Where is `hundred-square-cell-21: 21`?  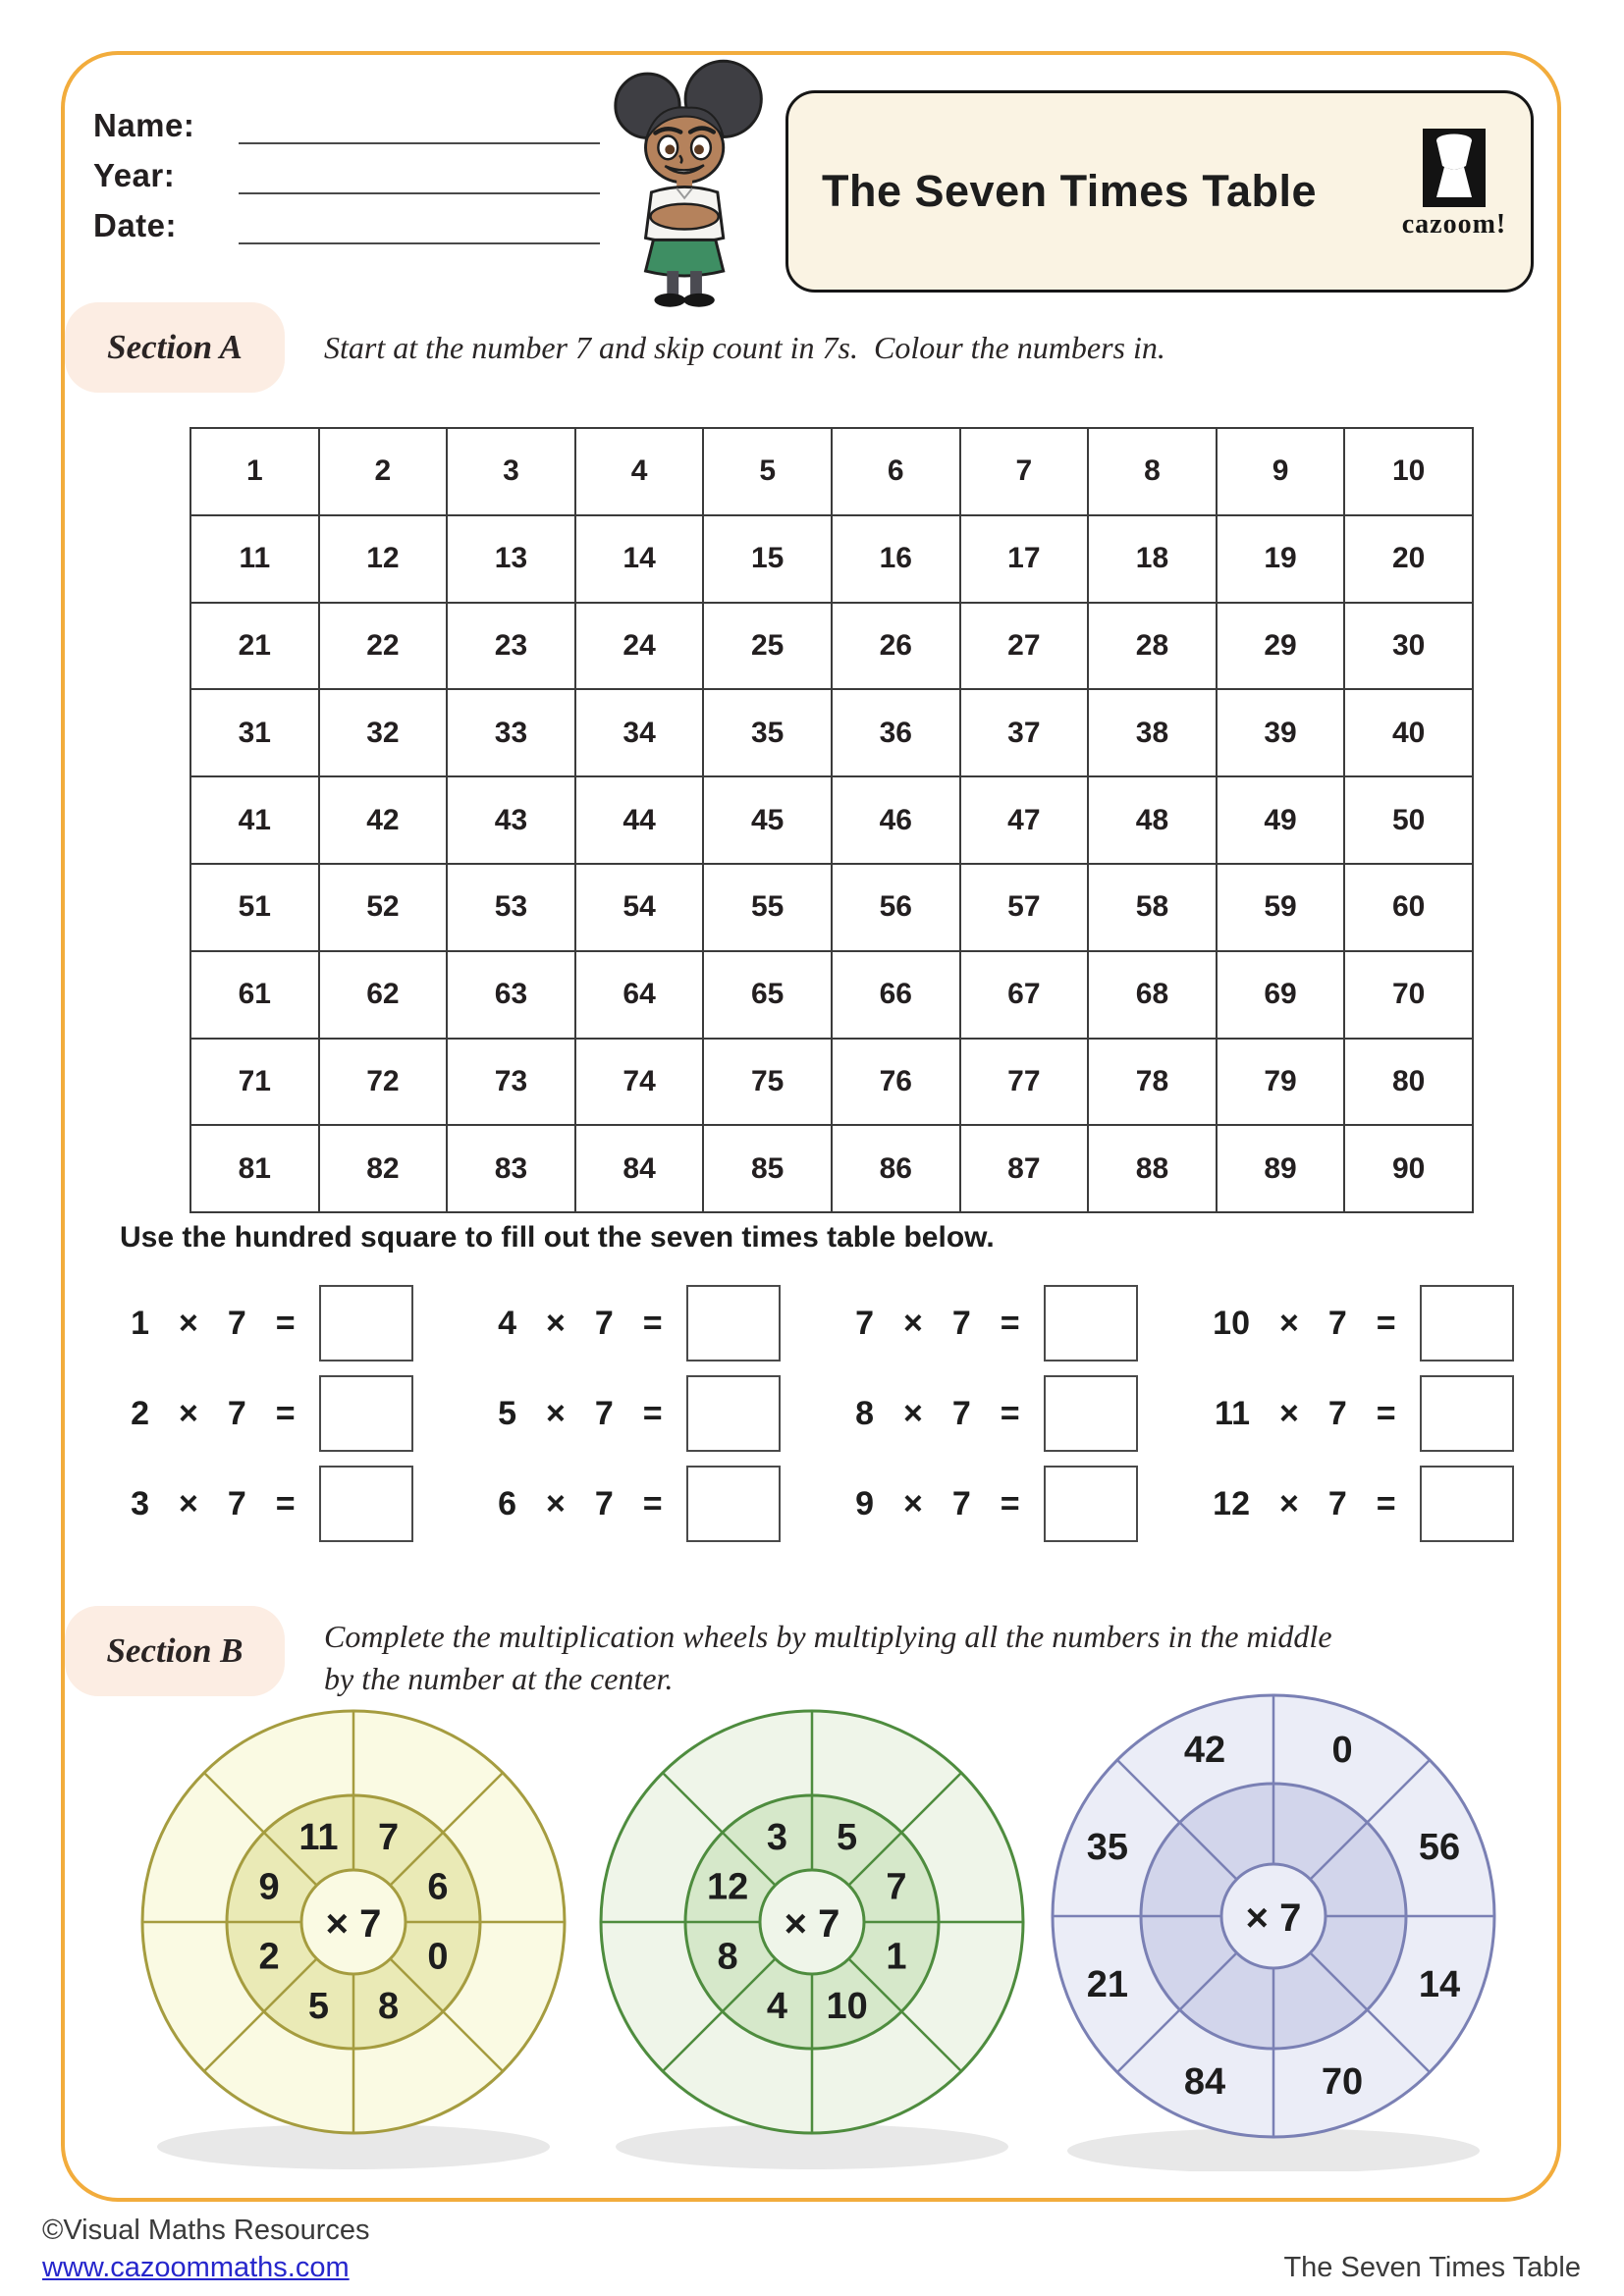
hundred-square-cell-21: 21 is located at coordinates (254, 646).